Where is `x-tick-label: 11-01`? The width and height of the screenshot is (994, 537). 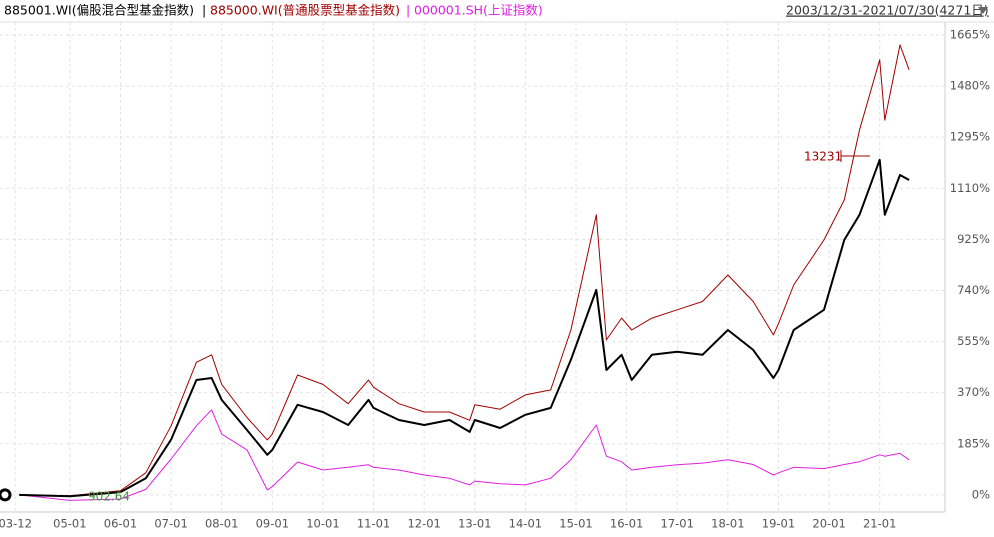
x-tick-label: 11-01 is located at coordinates (373, 524).